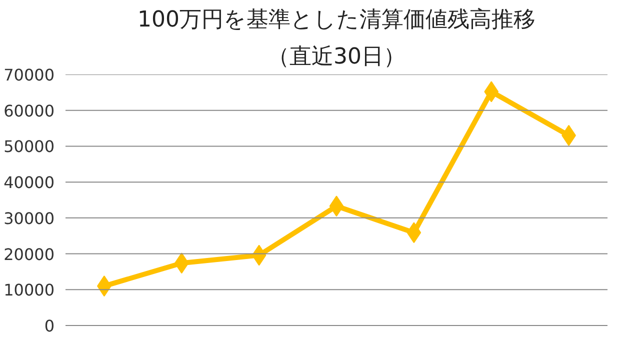  What do you see at coordinates (29, 254) in the screenshot?
I see `y-tick-label: 20000` at bounding box center [29, 254].